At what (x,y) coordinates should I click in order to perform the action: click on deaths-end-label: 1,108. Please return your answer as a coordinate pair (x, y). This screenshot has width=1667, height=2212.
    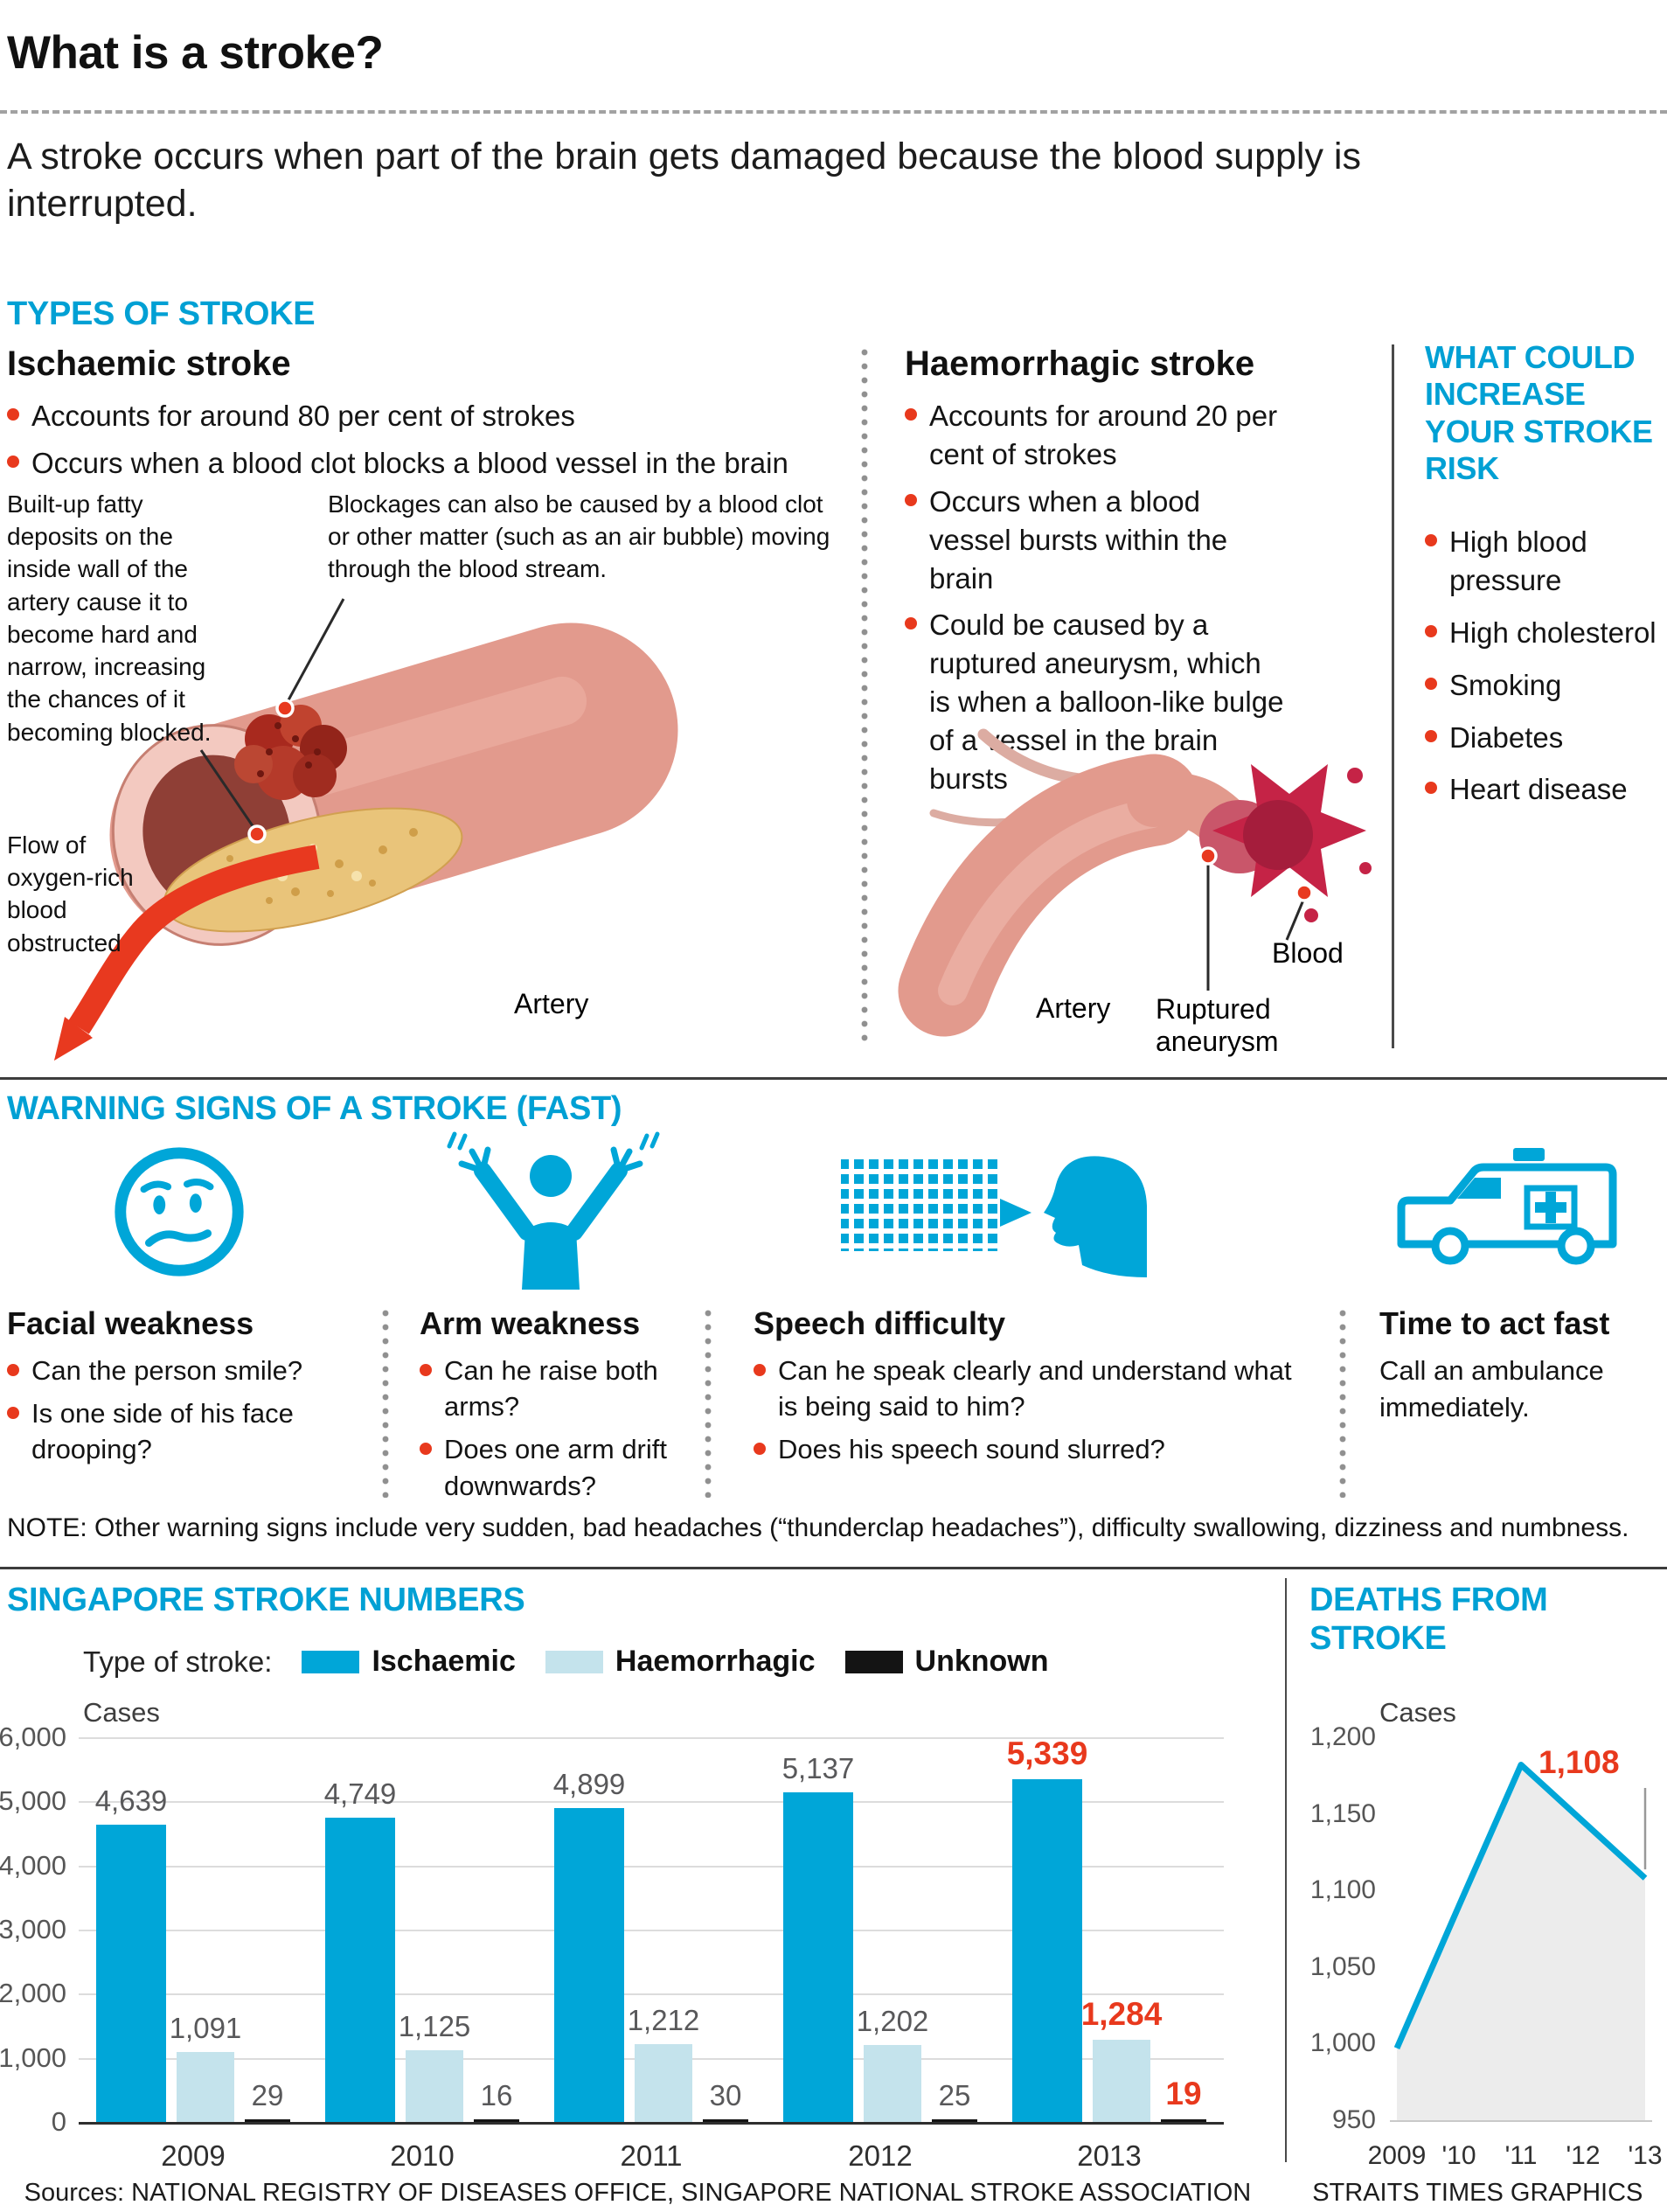
    Looking at the image, I should click on (1580, 1762).